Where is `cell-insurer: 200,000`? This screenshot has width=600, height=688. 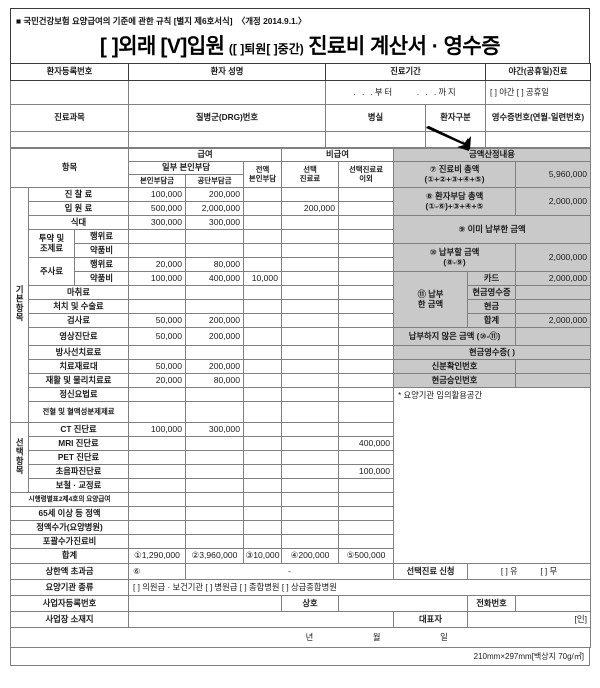 cell-insurer: 200,000 is located at coordinates (214, 366).